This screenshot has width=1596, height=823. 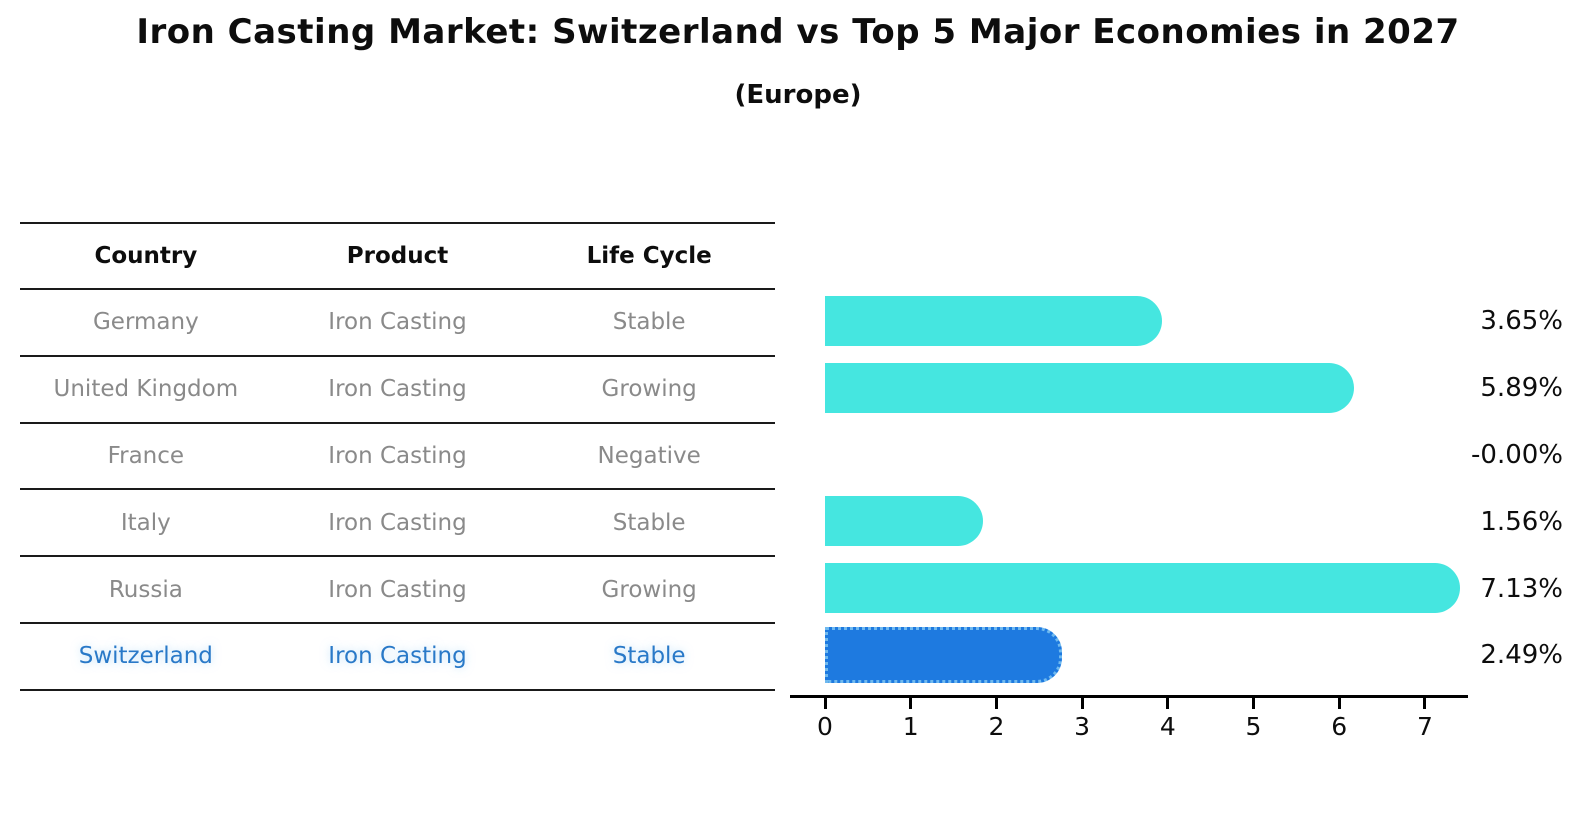 I want to click on country-cell: France, so click(x=146, y=455).